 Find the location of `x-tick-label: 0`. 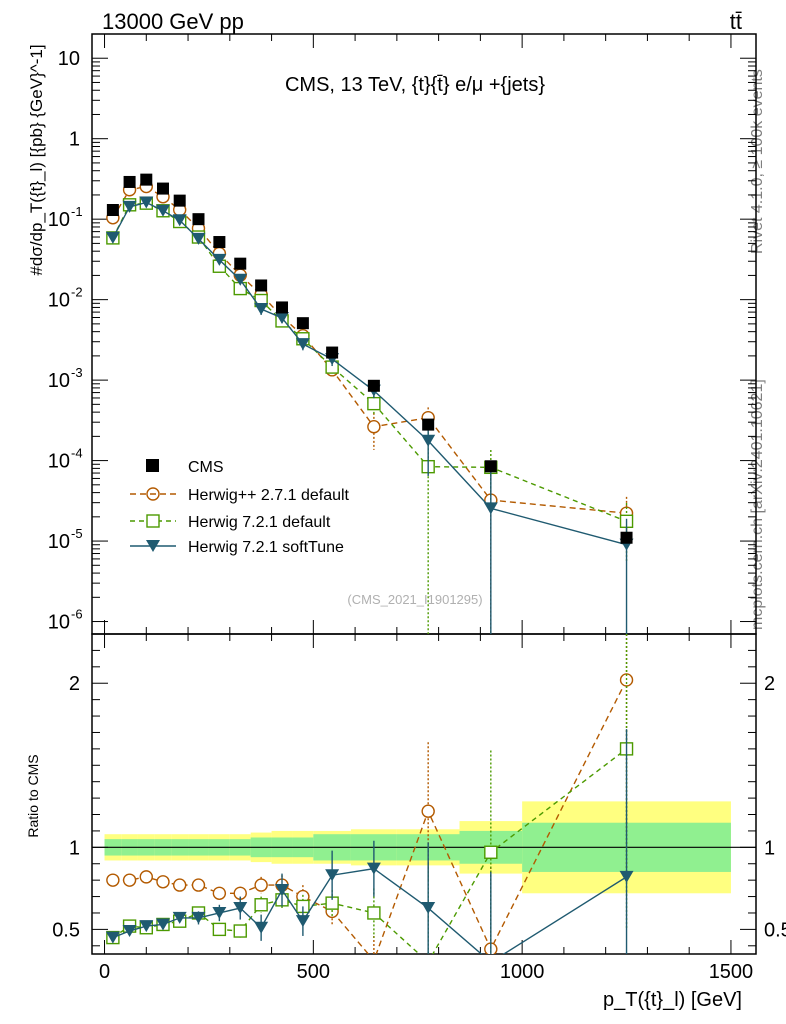

x-tick-label: 0 is located at coordinates (104, 972).